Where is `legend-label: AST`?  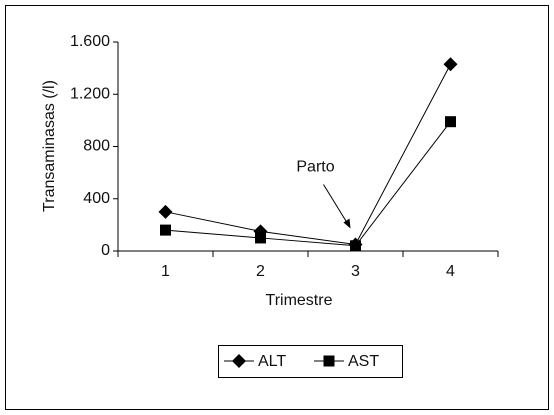 legend-label: AST is located at coordinates (363, 361).